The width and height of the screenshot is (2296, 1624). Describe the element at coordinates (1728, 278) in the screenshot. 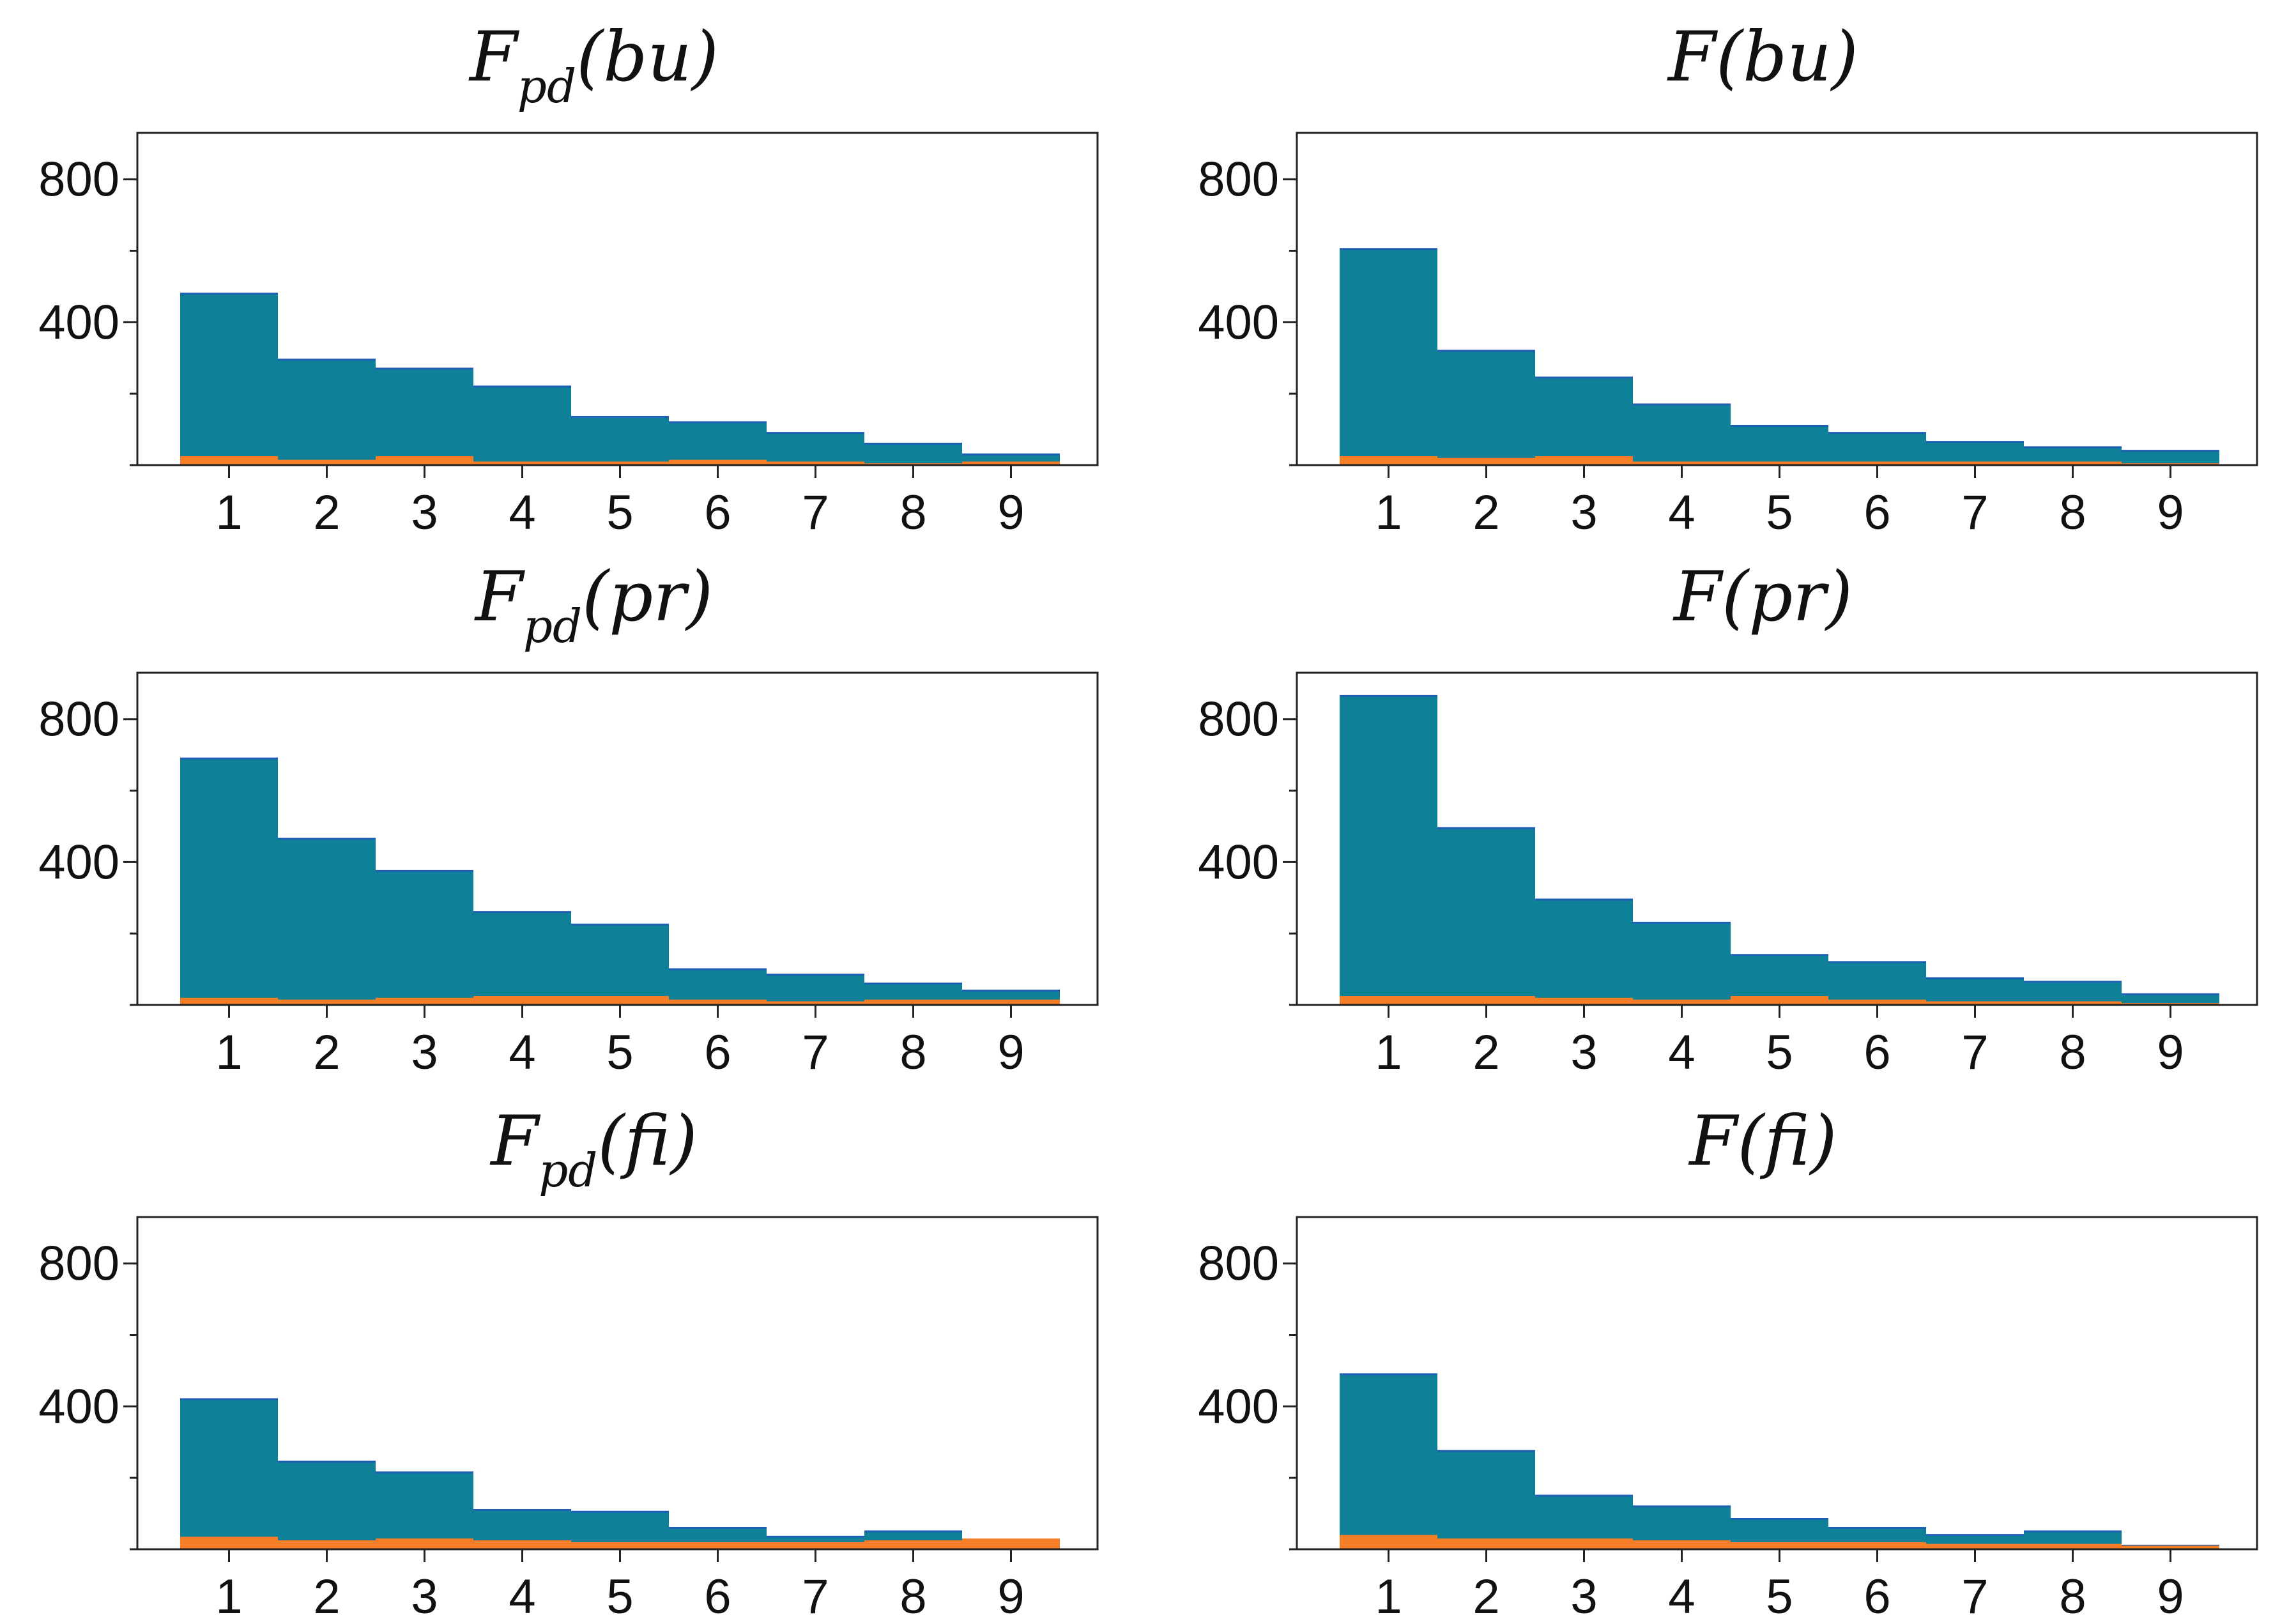

I see `chart-panel-2: F(bu) 400 800 1 2 3 4 5 6 7 8 9` at that location.